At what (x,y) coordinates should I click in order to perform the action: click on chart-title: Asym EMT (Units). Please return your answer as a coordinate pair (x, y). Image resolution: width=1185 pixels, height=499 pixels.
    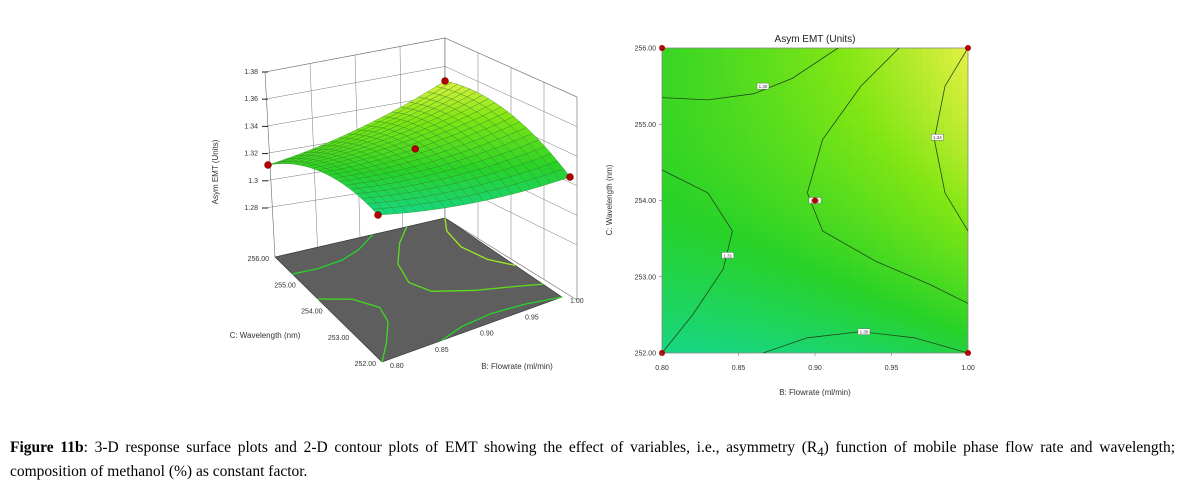
    Looking at the image, I should click on (815, 39).